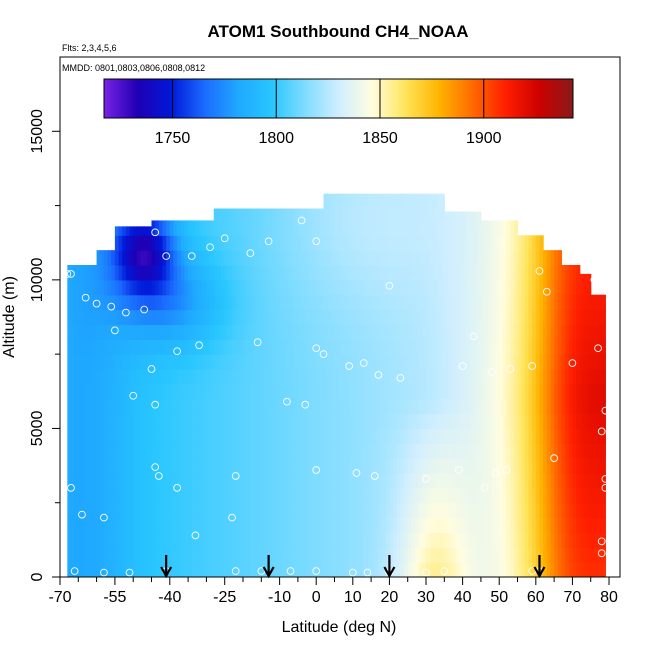 This screenshot has width=650, height=650. What do you see at coordinates (166, 572) in the screenshot?
I see `transect-arrow-head` at bounding box center [166, 572].